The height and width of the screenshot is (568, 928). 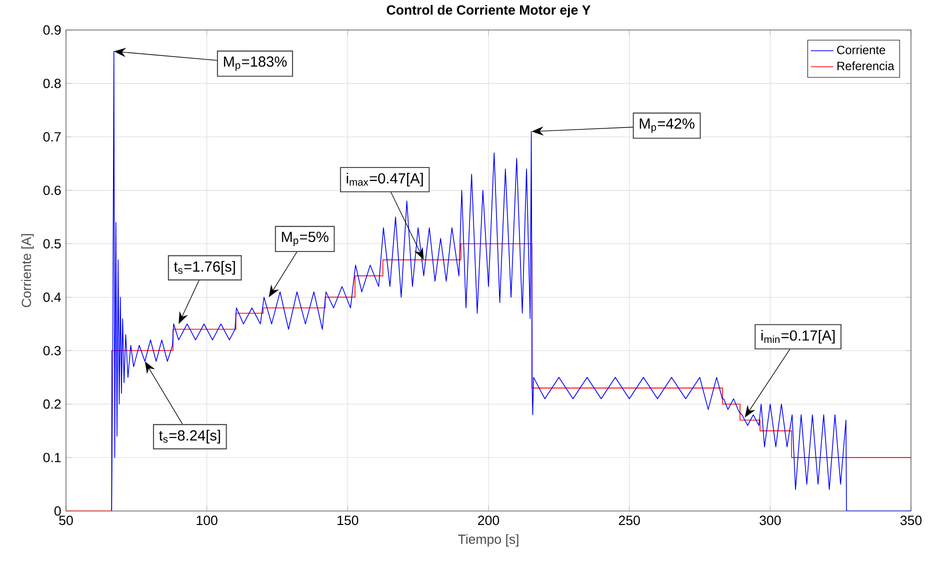 I want to click on y-axis-title: Corriente [A], so click(x=27, y=271).